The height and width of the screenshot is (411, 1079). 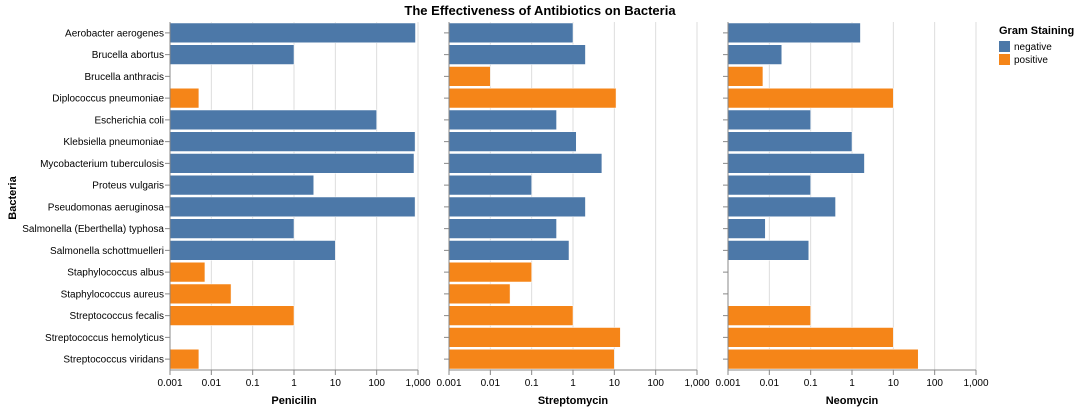 I want to click on y-tick-label: Pseudomonas aeruginosa, so click(x=106, y=207).